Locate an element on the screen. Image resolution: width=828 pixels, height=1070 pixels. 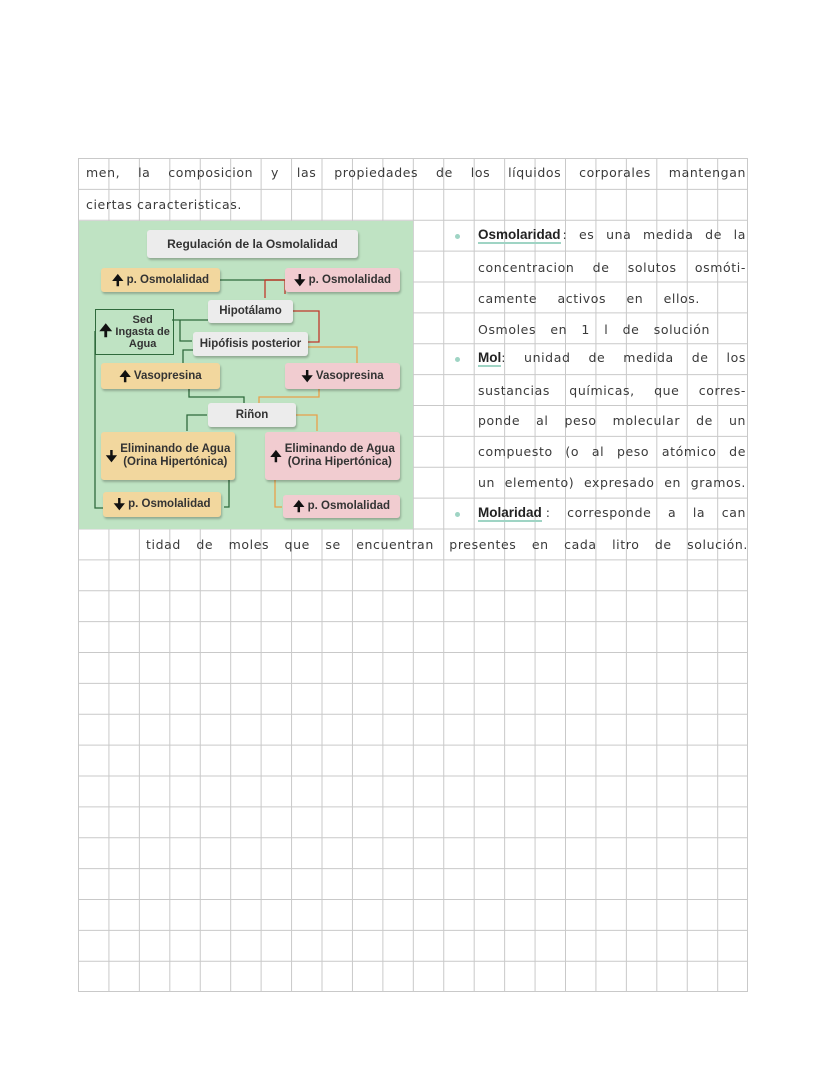
molaridad-definition: Molaridad: corresponde a la can is located at coordinates (612, 513).